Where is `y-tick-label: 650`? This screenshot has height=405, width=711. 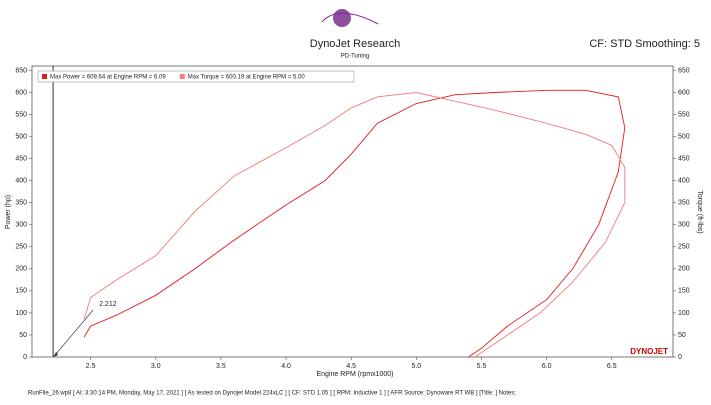 y-tick-label: 650 is located at coordinates (21, 70).